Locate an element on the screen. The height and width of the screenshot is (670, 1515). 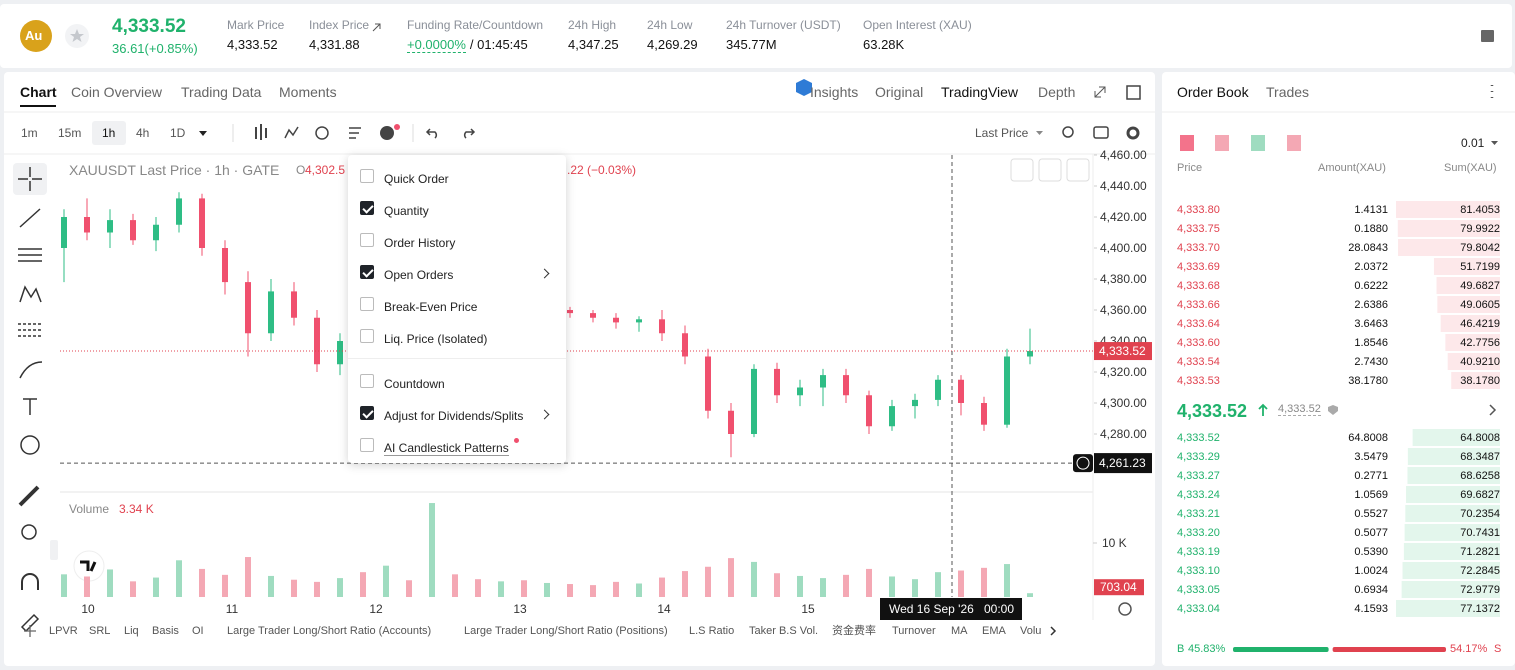
indicator: EMA is located at coordinates (994, 631).